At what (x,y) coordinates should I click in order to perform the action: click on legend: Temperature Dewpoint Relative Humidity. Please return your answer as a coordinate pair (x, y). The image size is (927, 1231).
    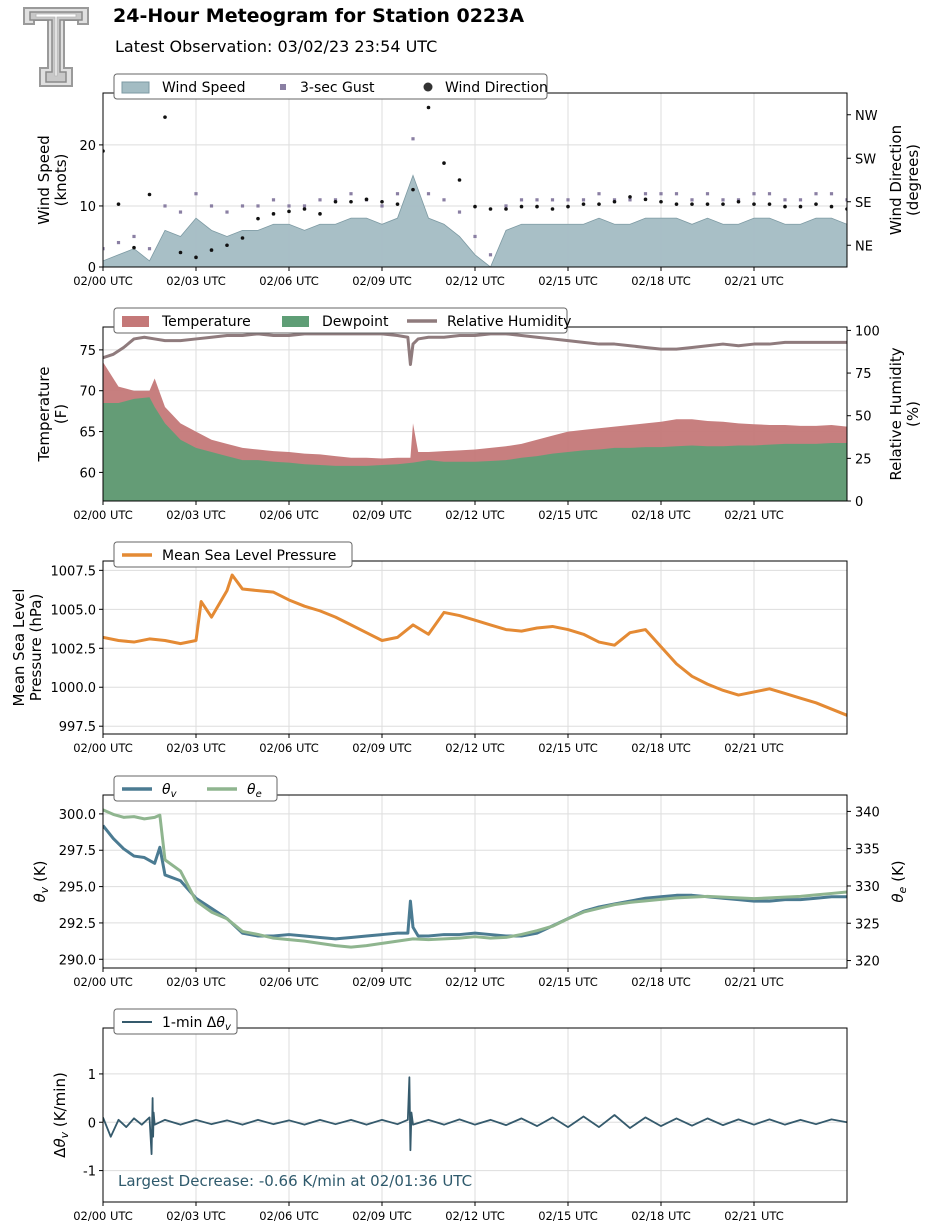
    Looking at the image, I should click on (342, 320).